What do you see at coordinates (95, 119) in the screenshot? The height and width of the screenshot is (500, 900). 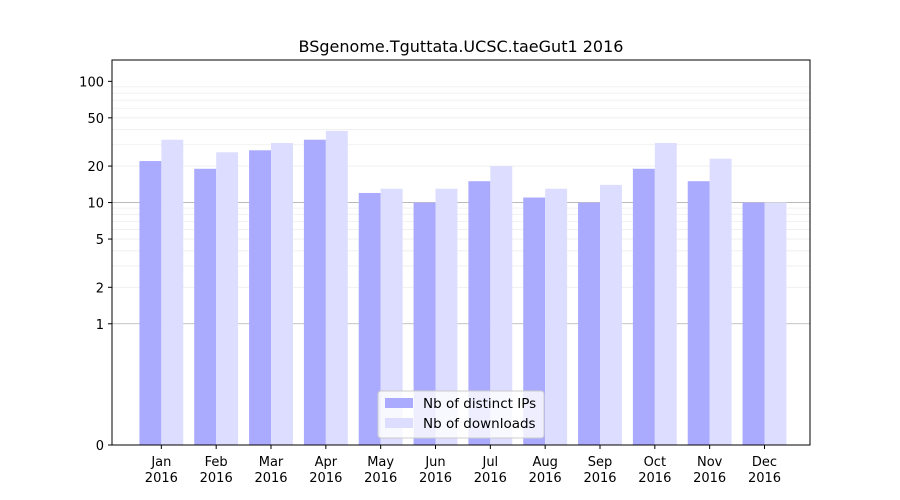 I see `y-tick-label: 50` at bounding box center [95, 119].